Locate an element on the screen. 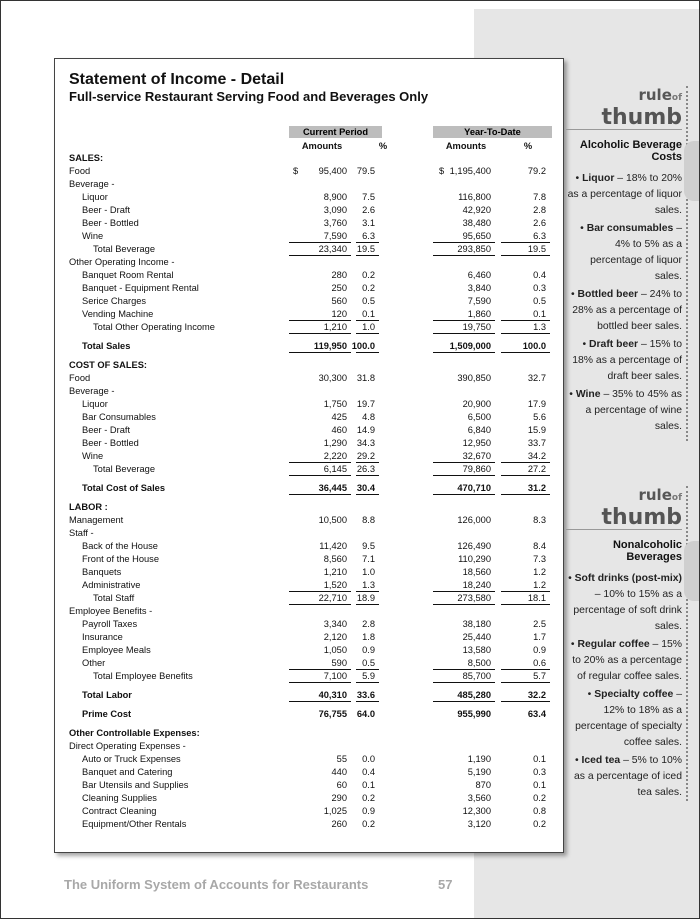 This screenshot has height=919, width=700. hand-image is located at coordinates (691, 571).